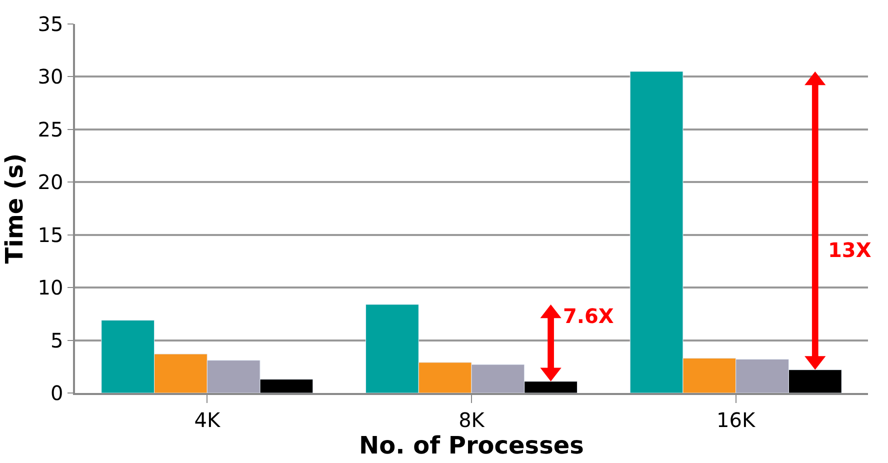  What do you see at coordinates (472, 420) in the screenshot?
I see `x-tick-label: 8K` at bounding box center [472, 420].